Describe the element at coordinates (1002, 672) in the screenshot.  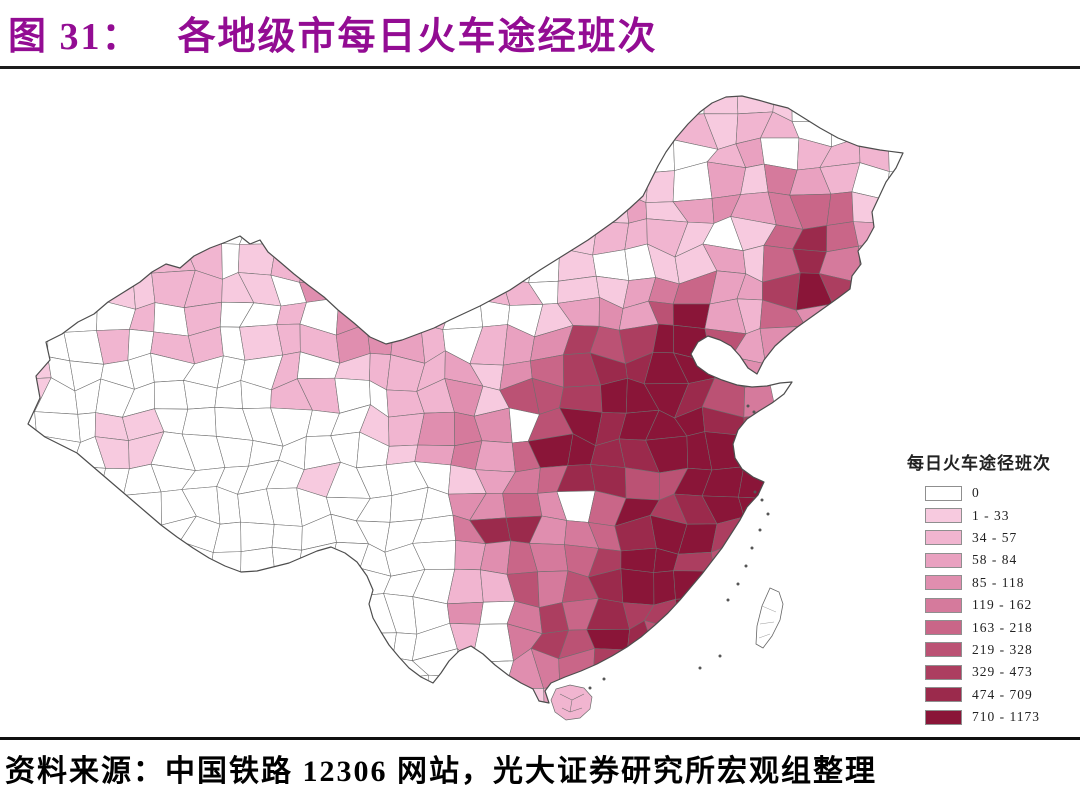
I see `legend-label: 329 - 473` at that location.